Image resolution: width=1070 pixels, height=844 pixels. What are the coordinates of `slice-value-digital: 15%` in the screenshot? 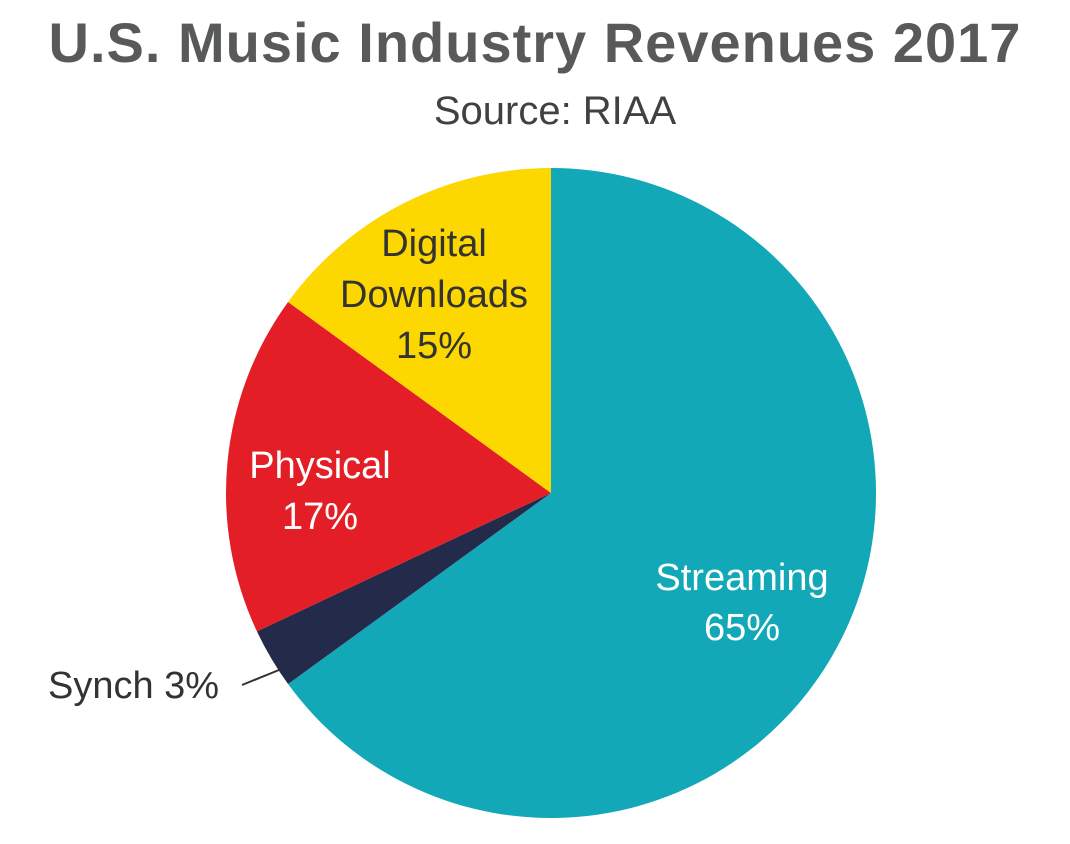 It's located at (434, 346).